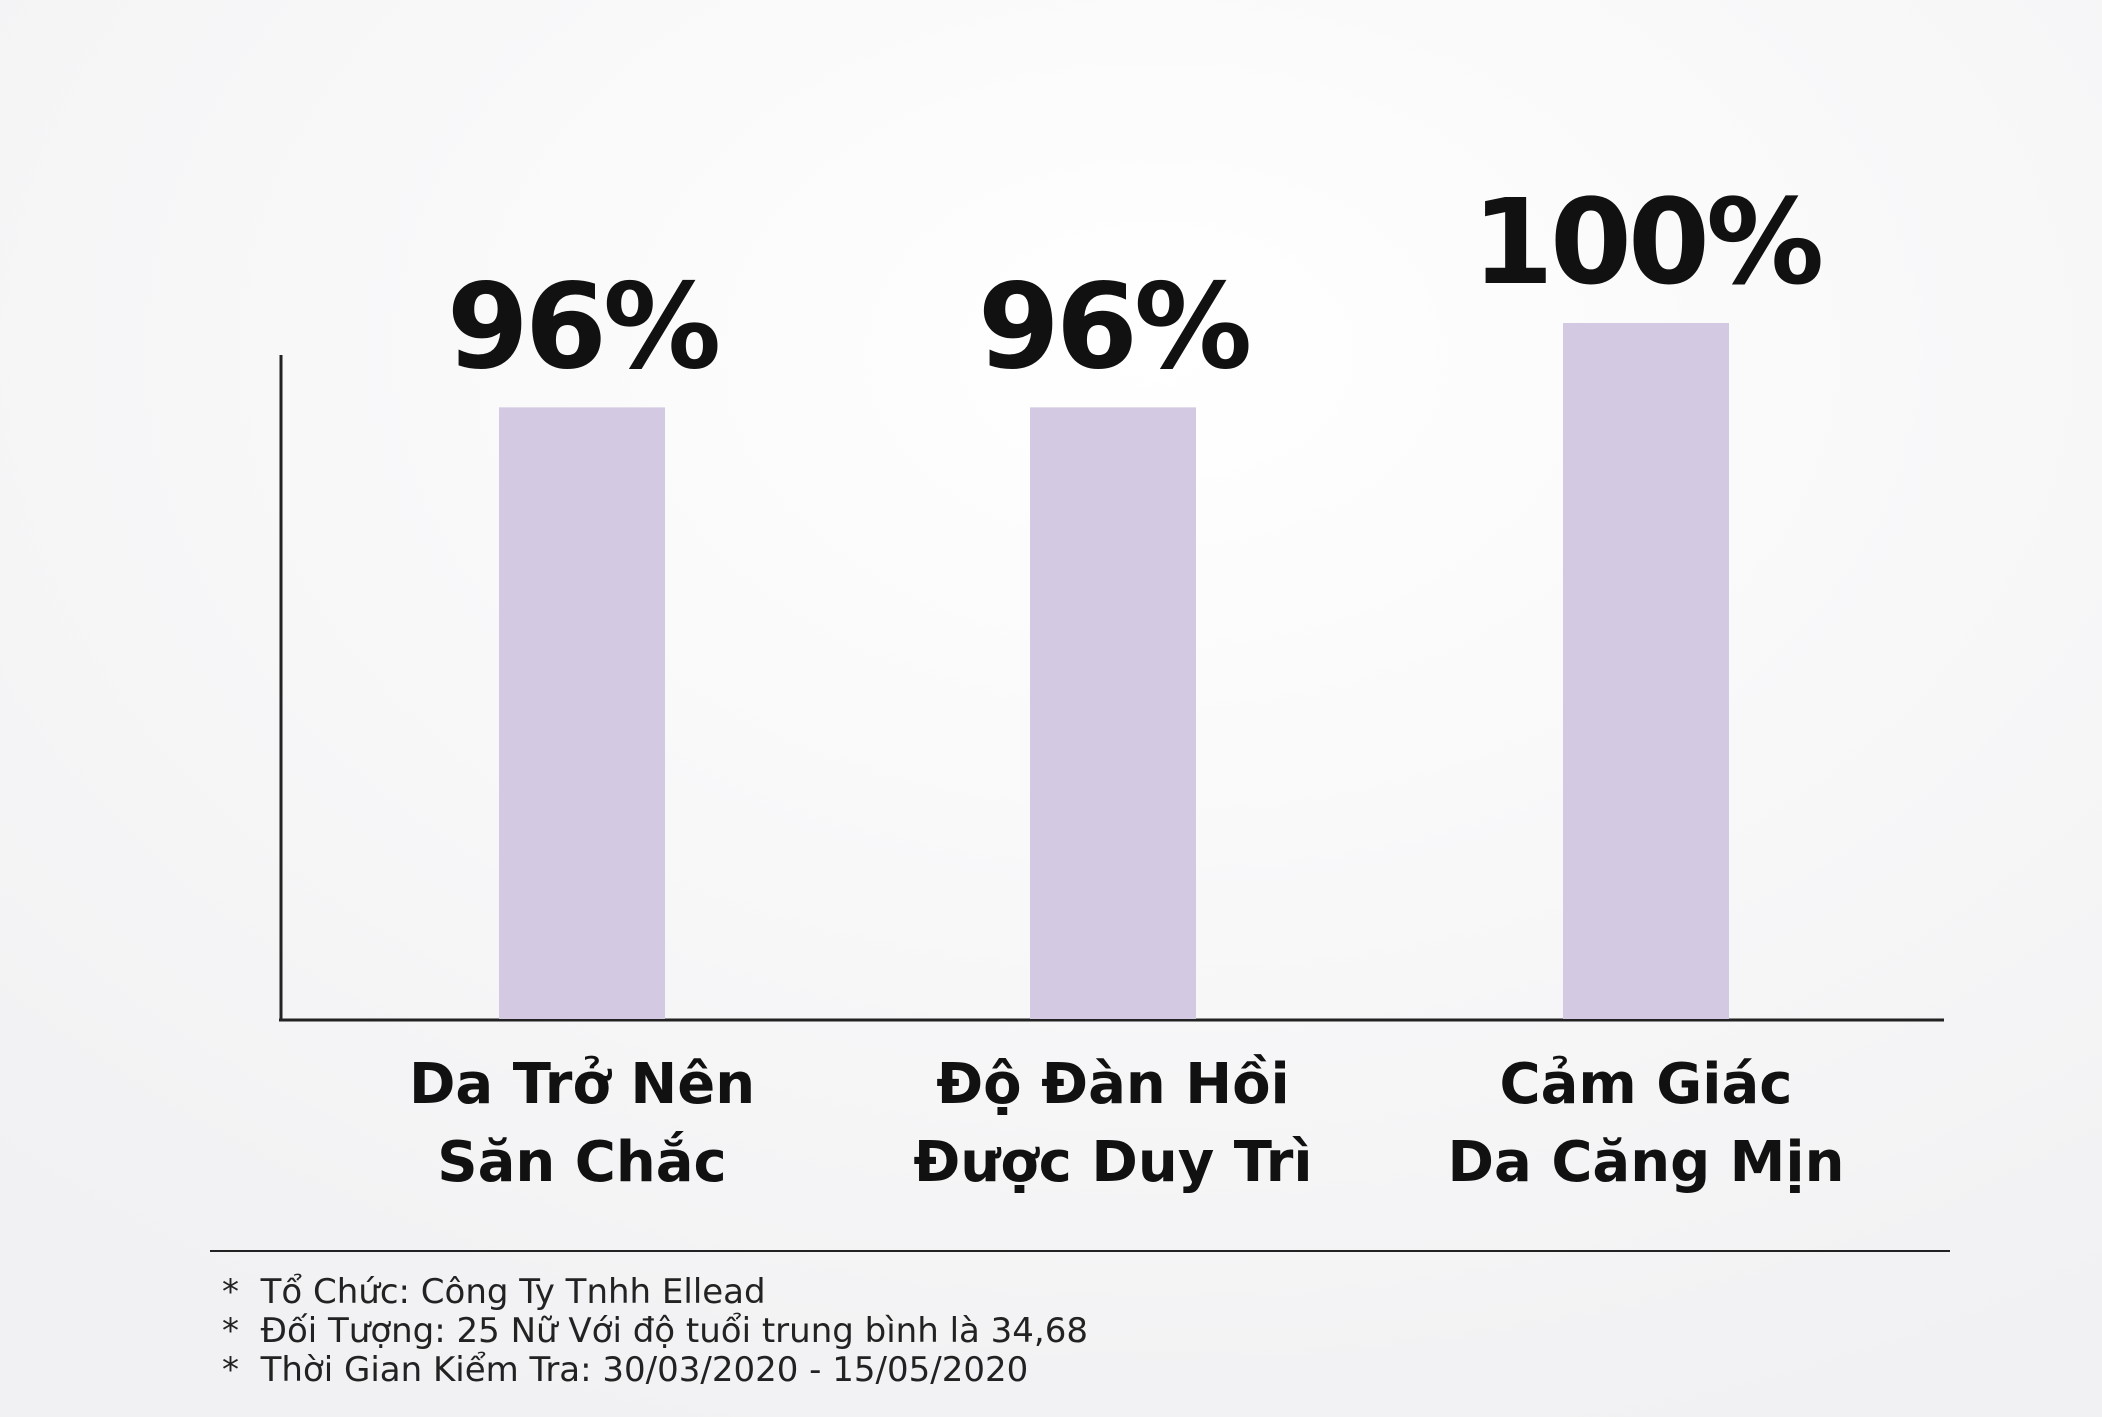 This screenshot has height=1417, width=2102. What do you see at coordinates (1112, 1162) in the screenshot?
I see `x-tick-label: Được Duy Trì` at bounding box center [1112, 1162].